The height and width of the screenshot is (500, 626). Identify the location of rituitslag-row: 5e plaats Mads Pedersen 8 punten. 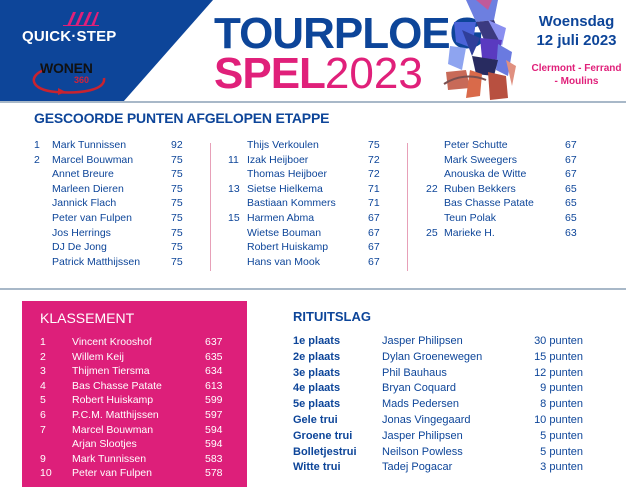
(438, 404).